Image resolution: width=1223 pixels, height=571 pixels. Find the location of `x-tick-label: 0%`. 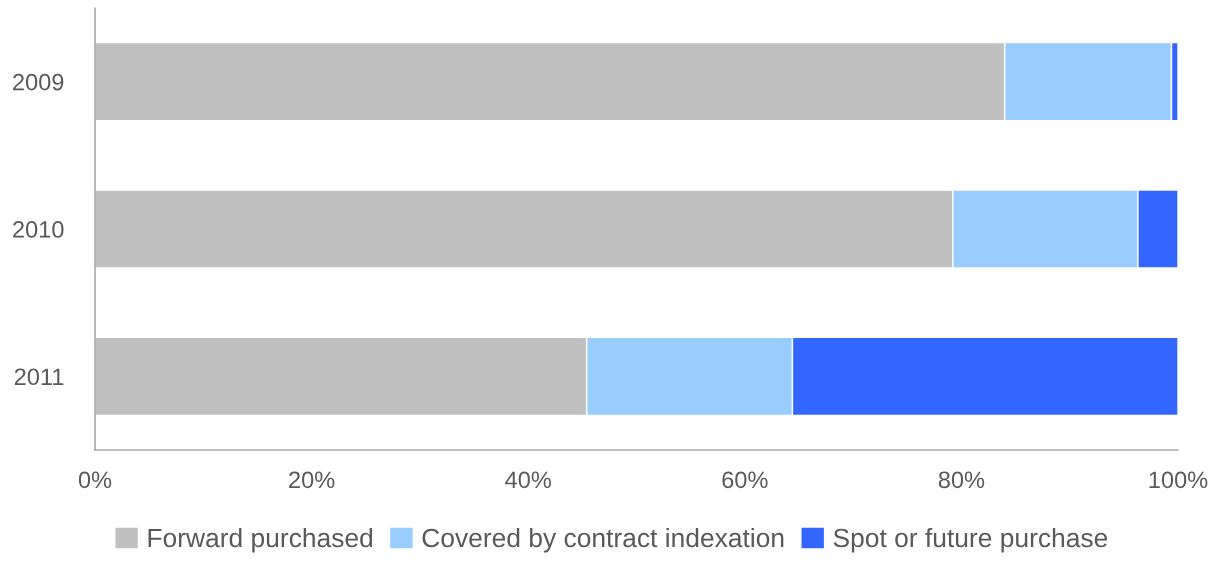

x-tick-label: 0% is located at coordinates (95, 480).